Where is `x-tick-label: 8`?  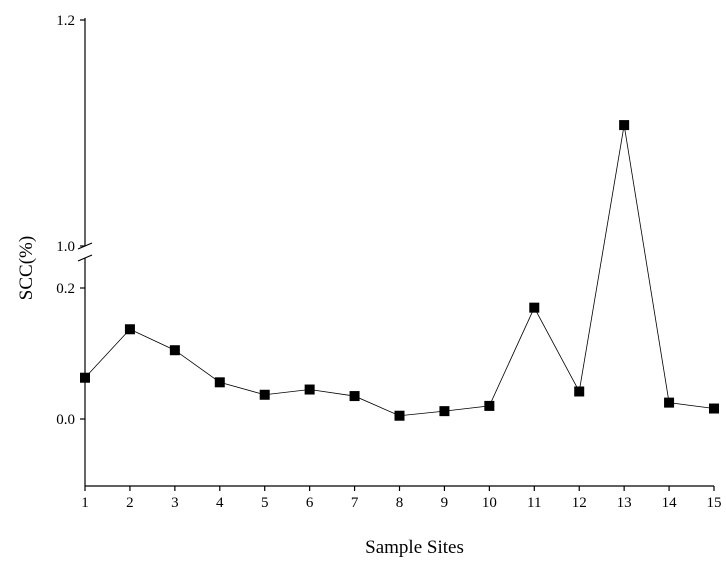 x-tick-label: 8 is located at coordinates (400, 503).